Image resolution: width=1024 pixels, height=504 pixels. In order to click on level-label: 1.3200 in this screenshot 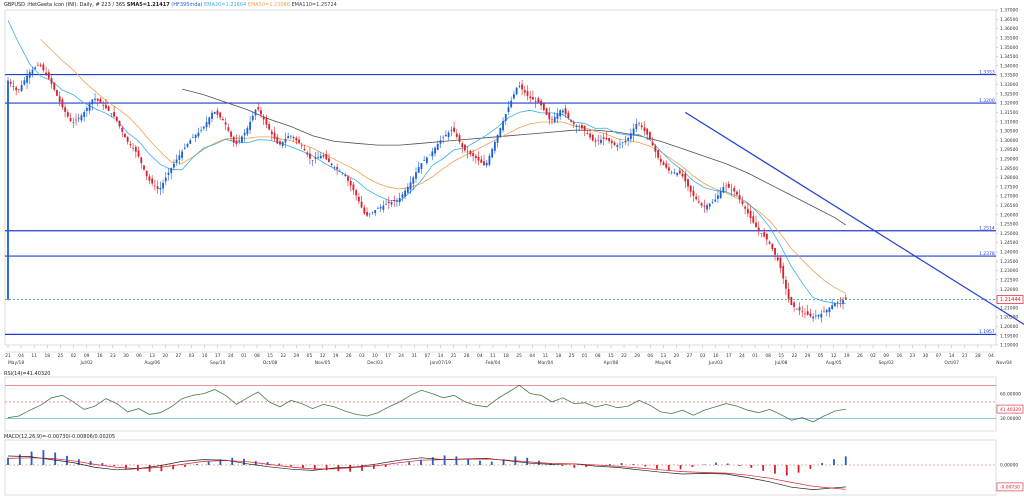, I will do `click(987, 101)`.